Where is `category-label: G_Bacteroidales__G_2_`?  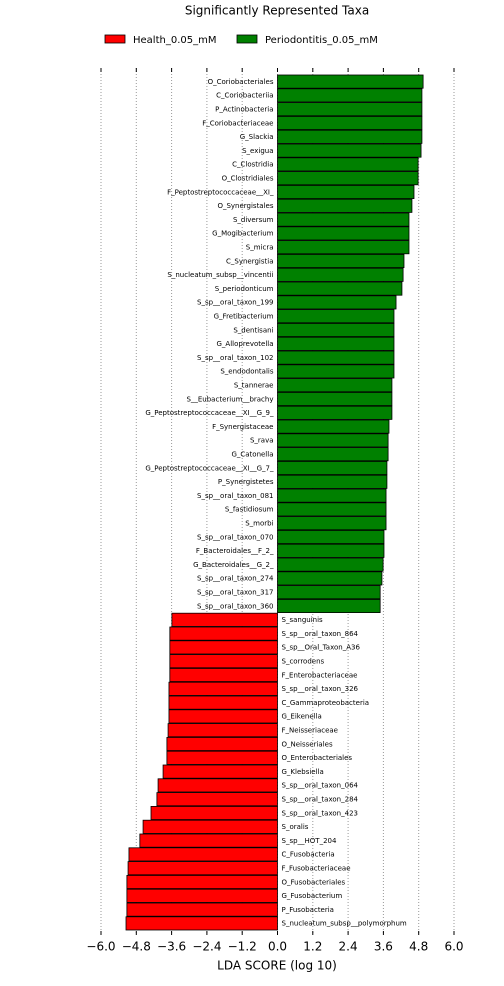
category-label: G_Bacteroidales__G_2_ is located at coordinates (233, 565).